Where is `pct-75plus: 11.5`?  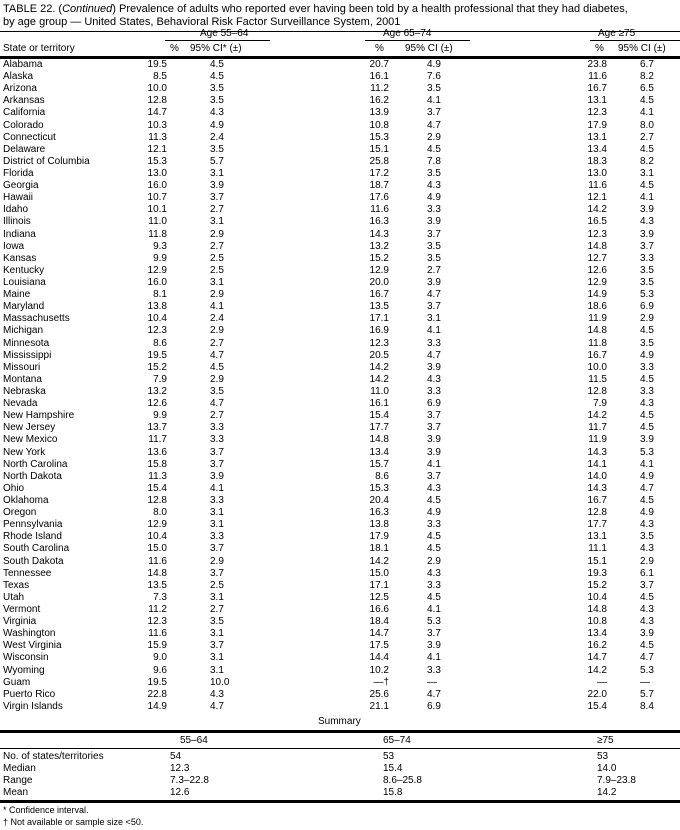
pct-75plus: 11.5 is located at coordinates (597, 379).